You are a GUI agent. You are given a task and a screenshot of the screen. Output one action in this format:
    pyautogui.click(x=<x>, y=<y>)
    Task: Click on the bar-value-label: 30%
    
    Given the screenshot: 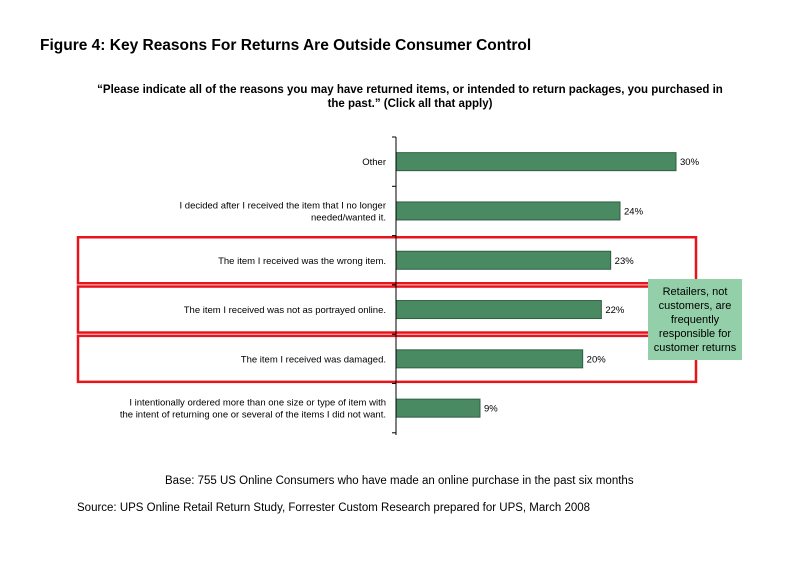 What is the action you would take?
    pyautogui.click(x=690, y=162)
    